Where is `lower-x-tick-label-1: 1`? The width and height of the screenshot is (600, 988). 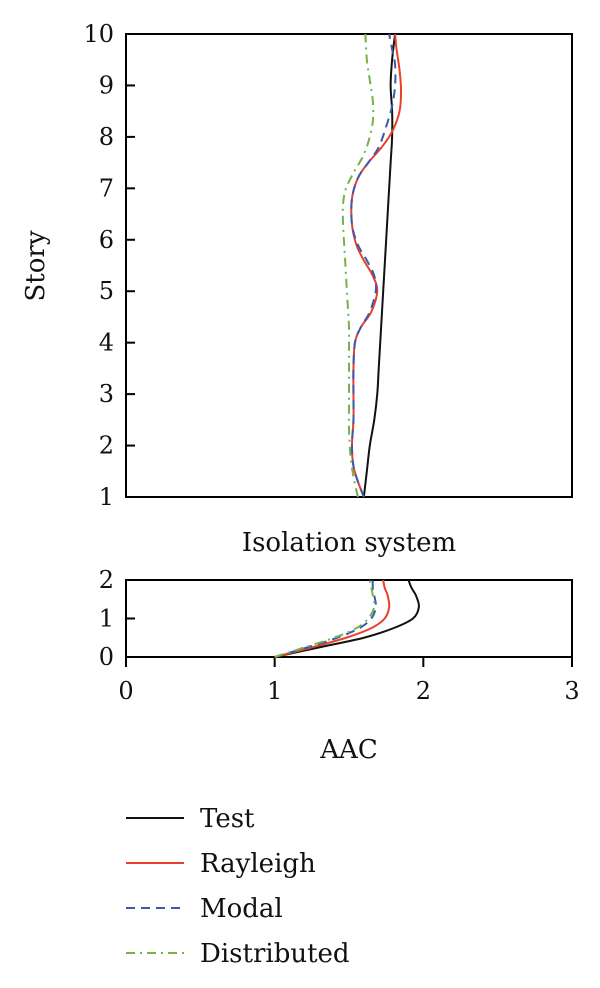 lower-x-tick-label-1: 1 is located at coordinates (274, 691).